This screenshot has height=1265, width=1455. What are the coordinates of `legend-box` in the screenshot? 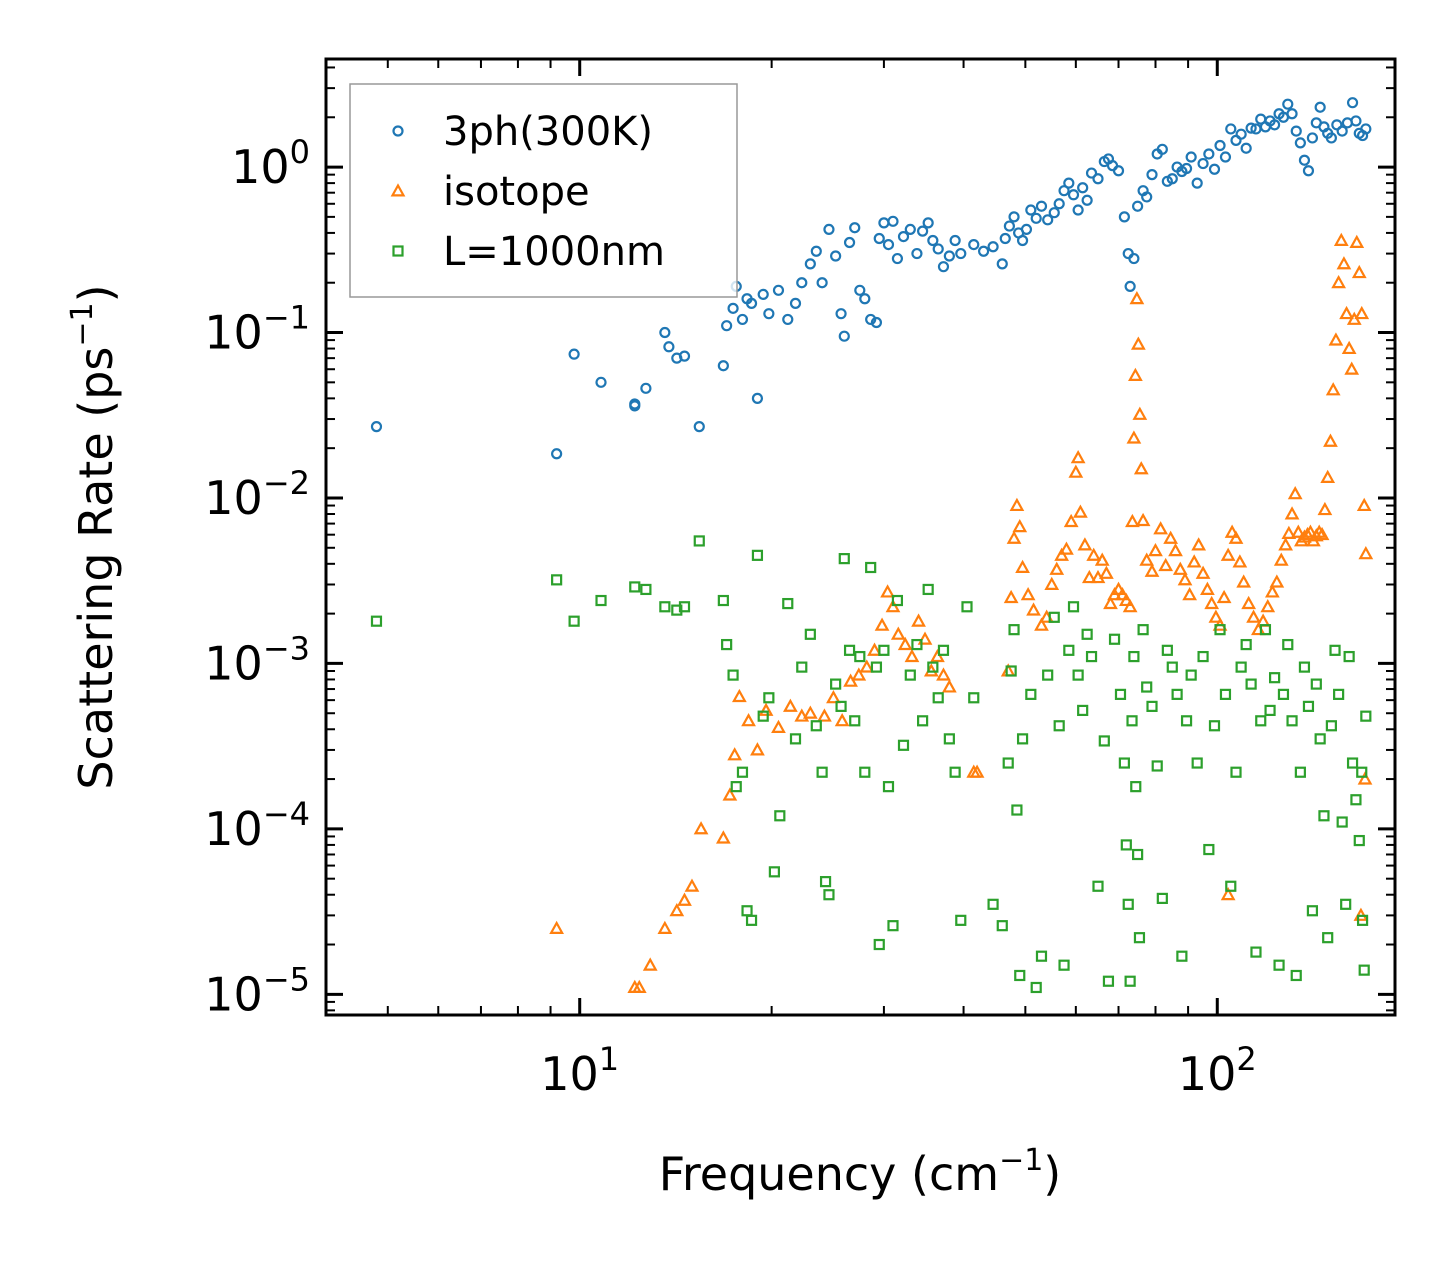 It's located at (543, 190).